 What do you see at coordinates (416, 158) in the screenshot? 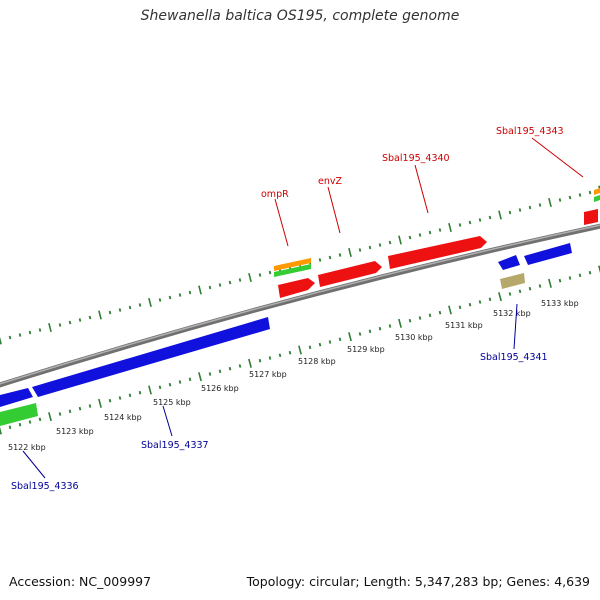
I see `label-Sbal195_4340: Sbal195_4340` at bounding box center [416, 158].